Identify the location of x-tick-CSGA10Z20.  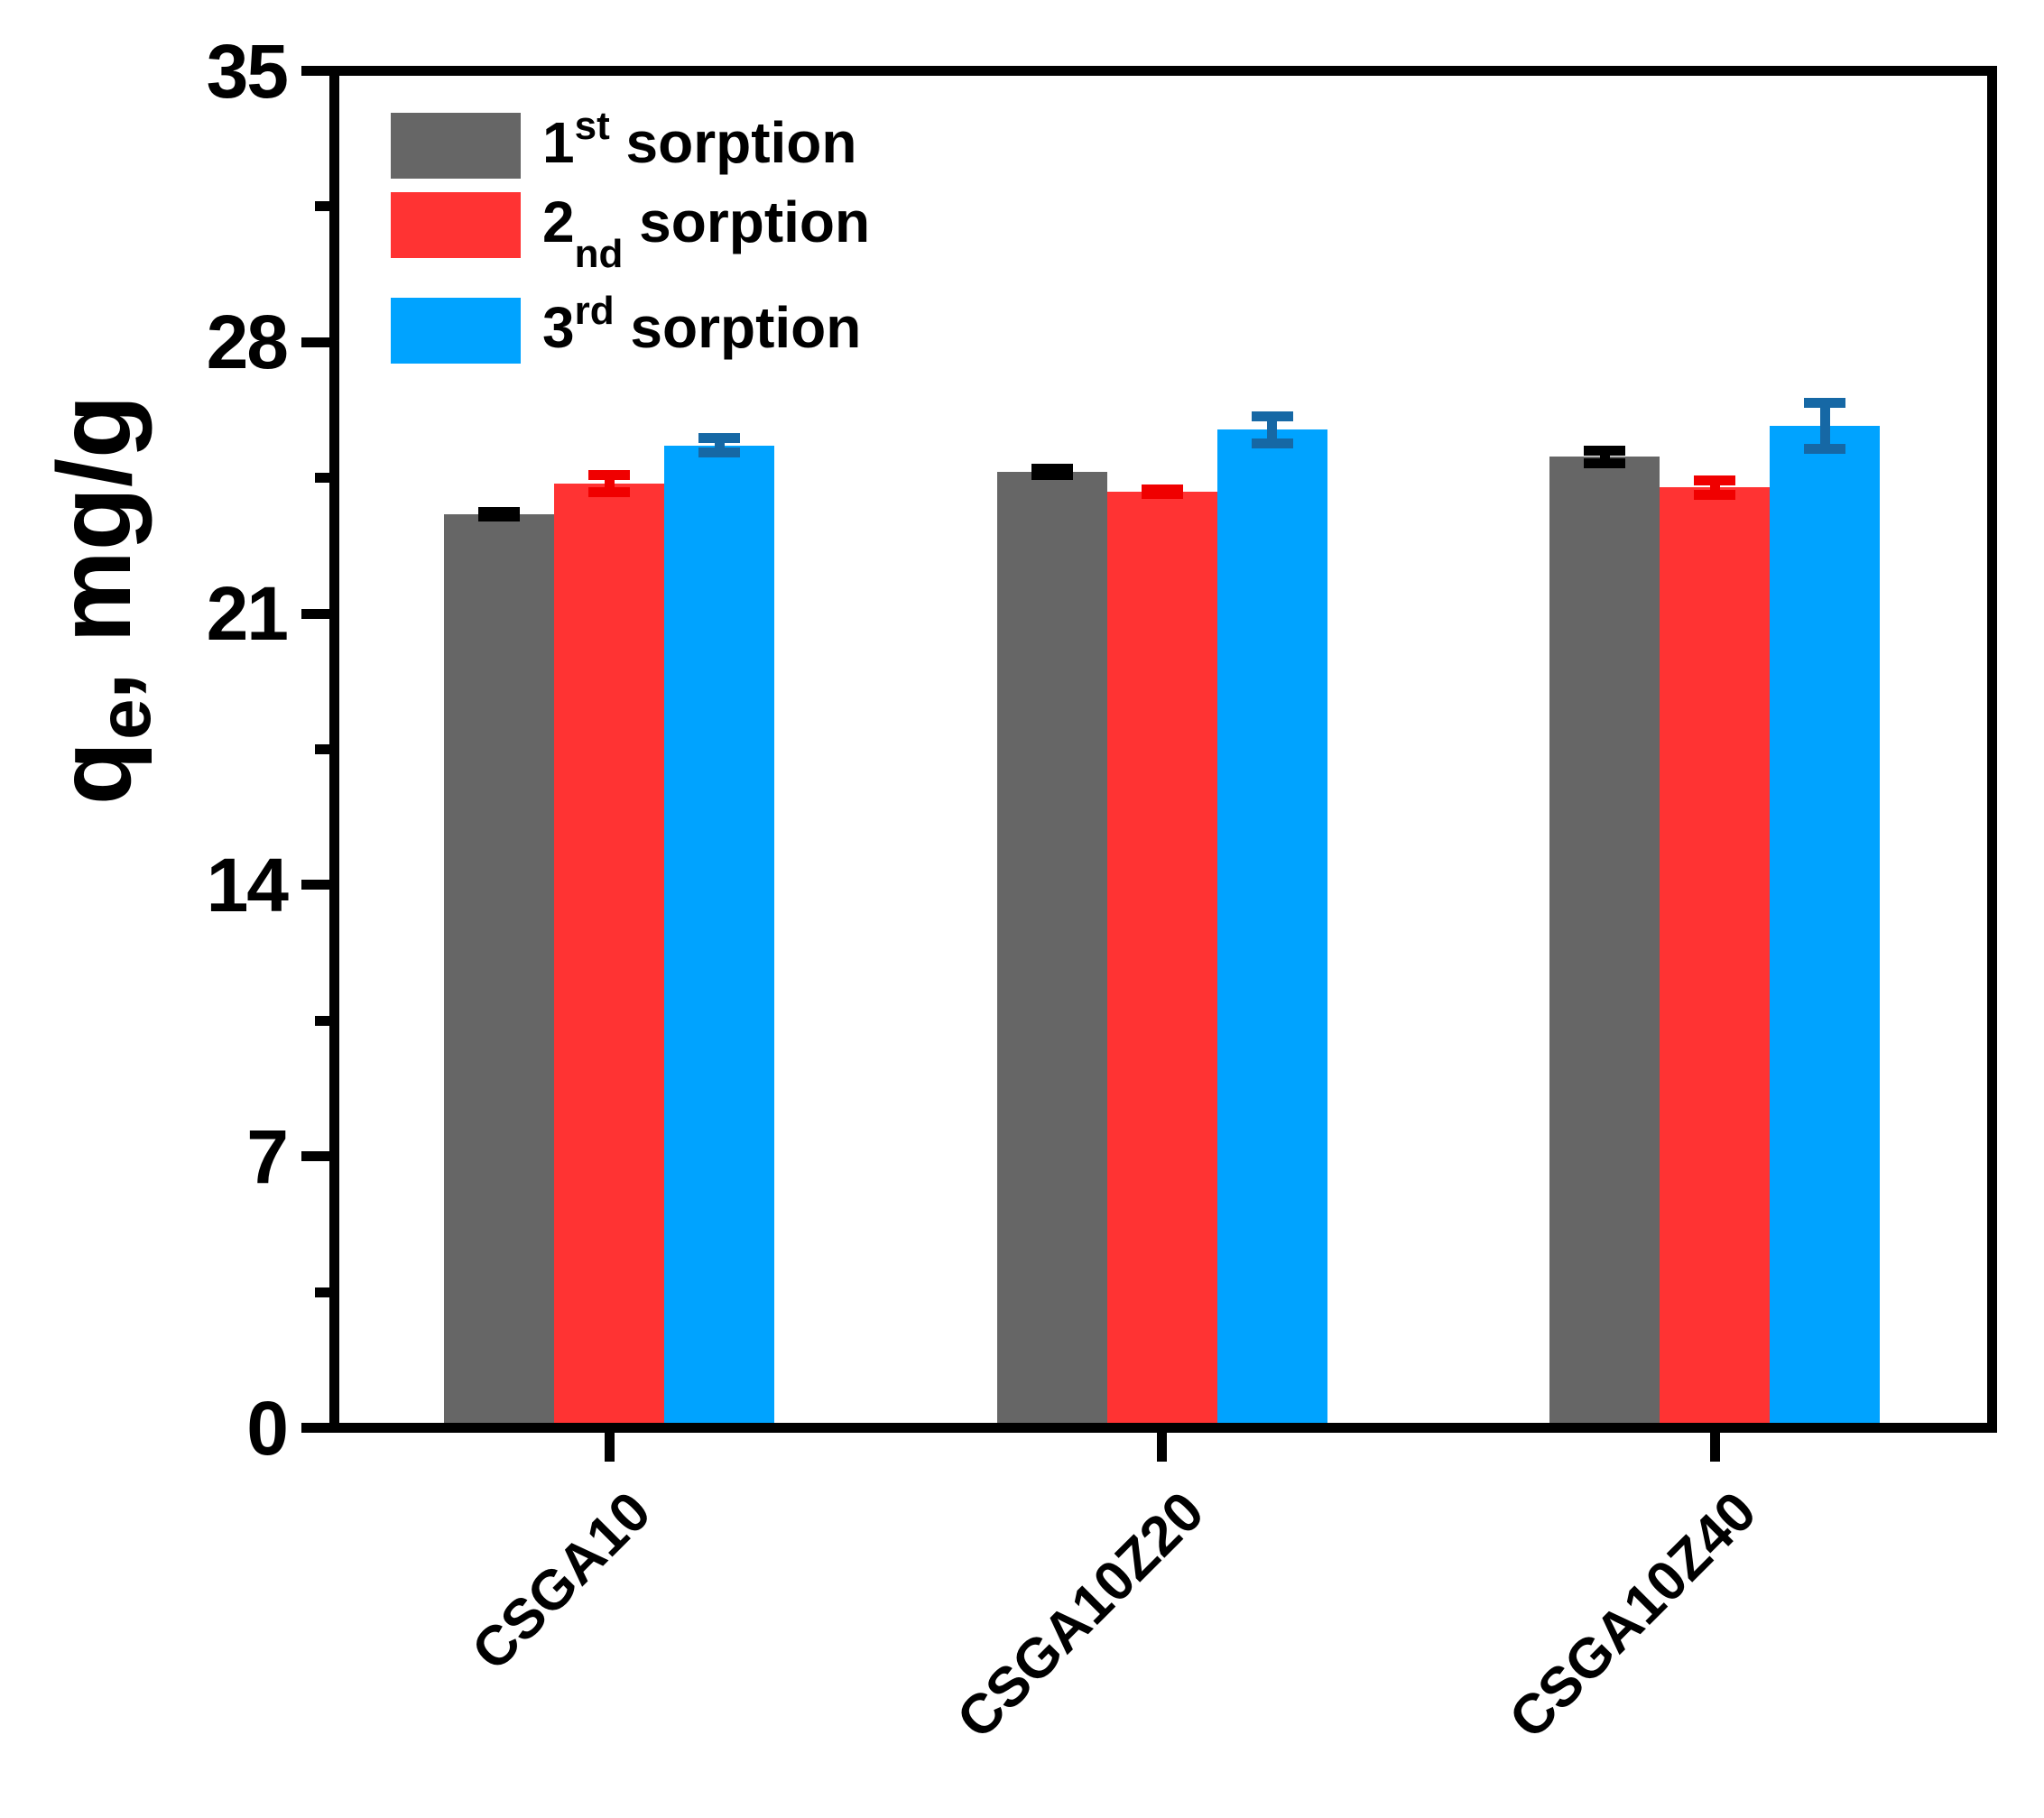
(1162, 1447).